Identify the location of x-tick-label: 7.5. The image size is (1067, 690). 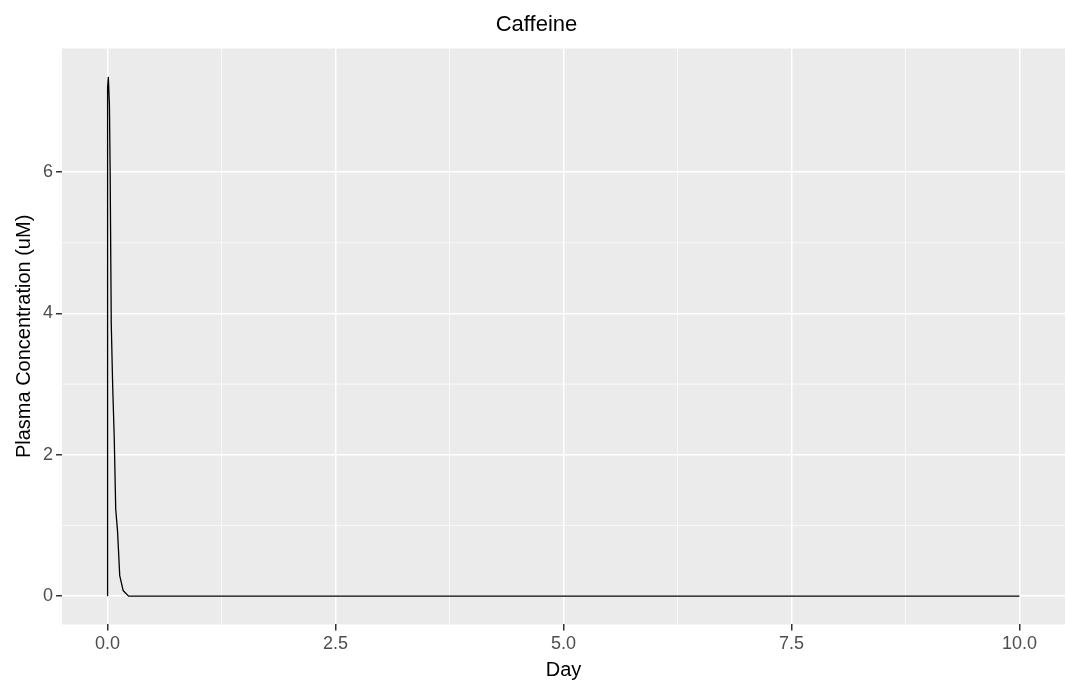
(791, 643).